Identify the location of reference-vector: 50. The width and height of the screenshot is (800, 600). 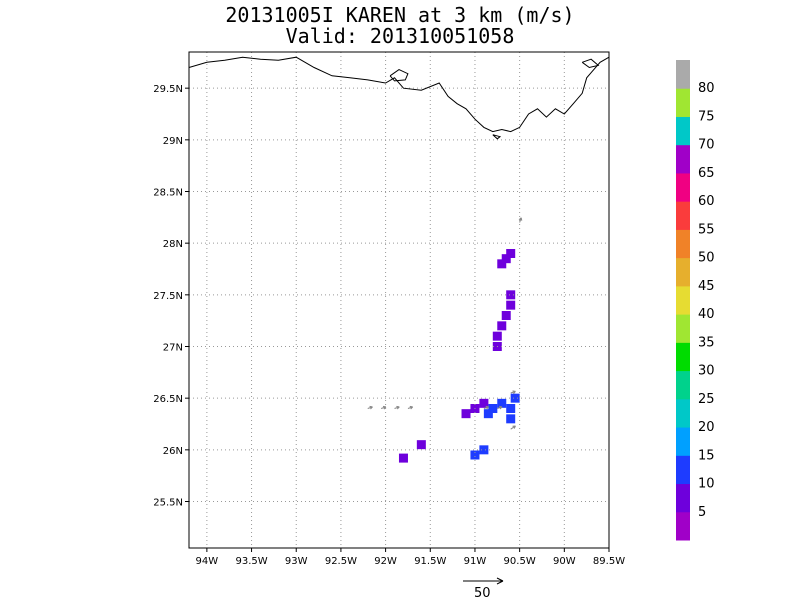
(483, 588).